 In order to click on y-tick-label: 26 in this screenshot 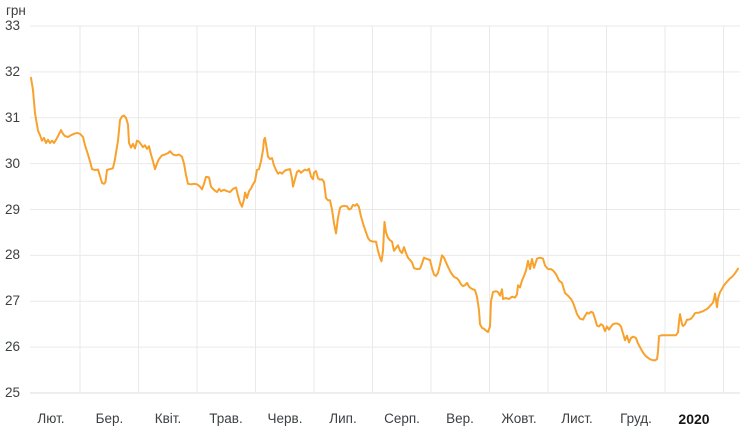, I will do `click(13, 347)`.